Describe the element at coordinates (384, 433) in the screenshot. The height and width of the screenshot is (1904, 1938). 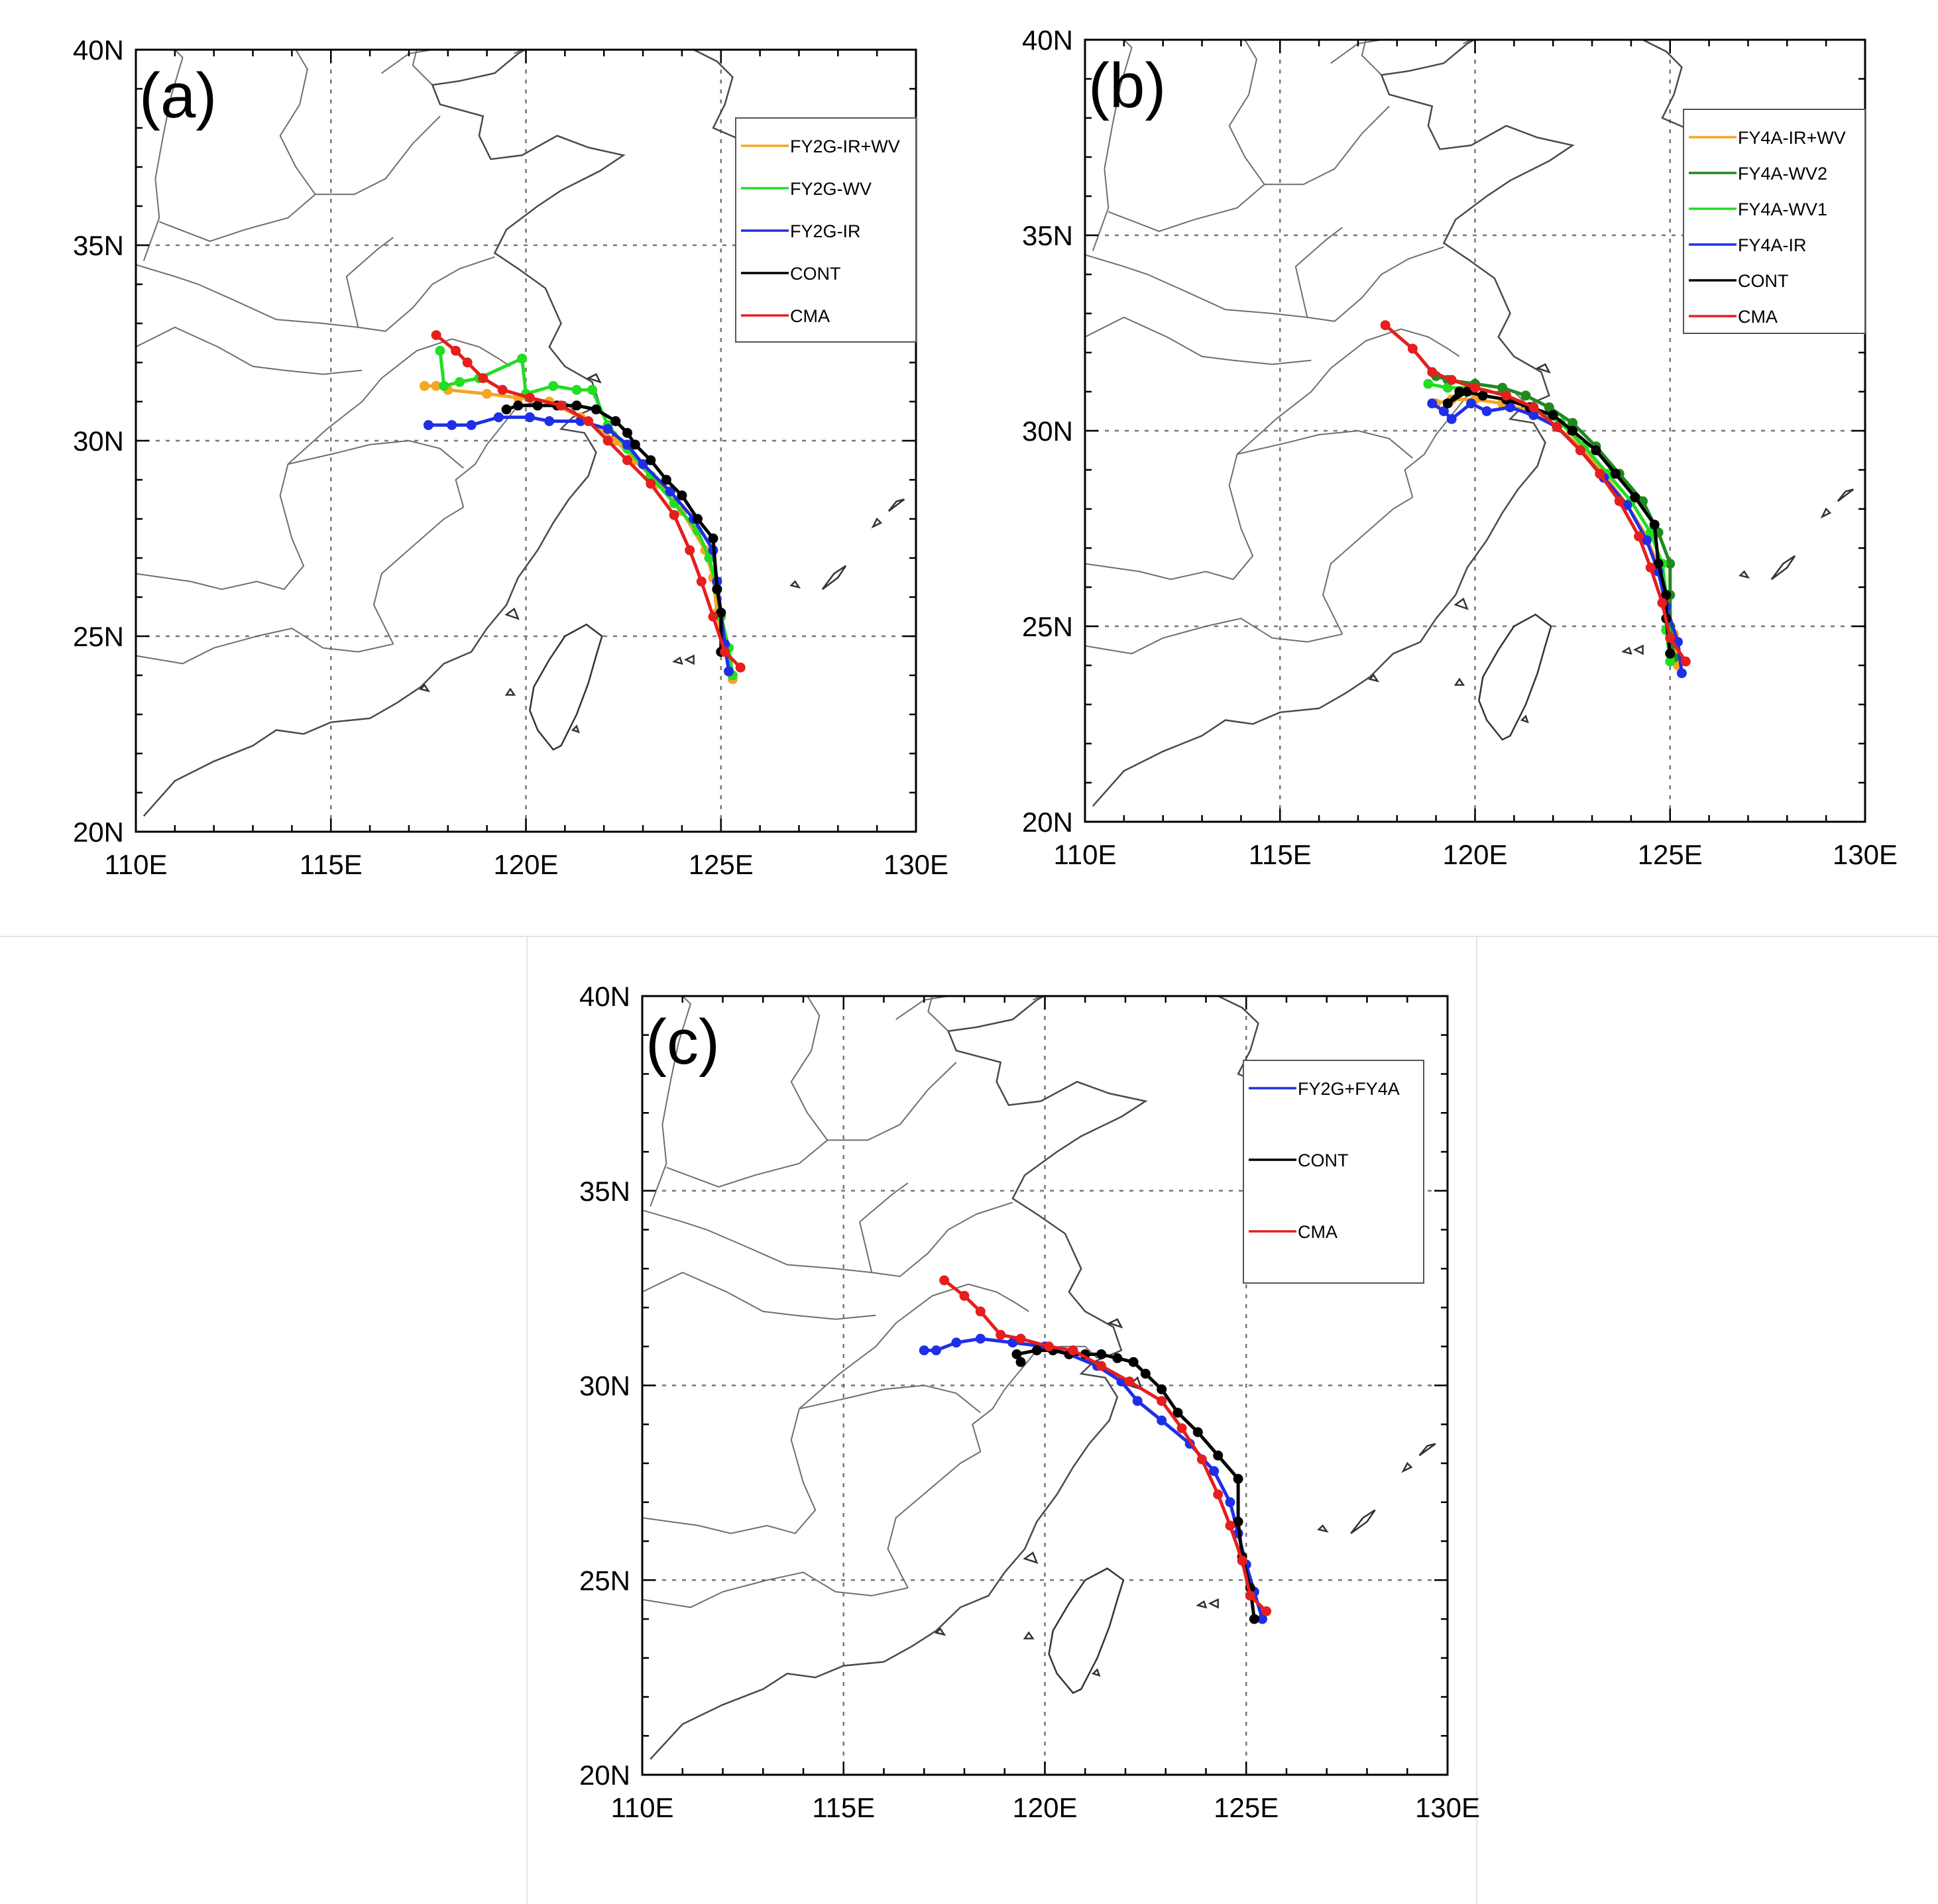
I see `coastline` at that location.